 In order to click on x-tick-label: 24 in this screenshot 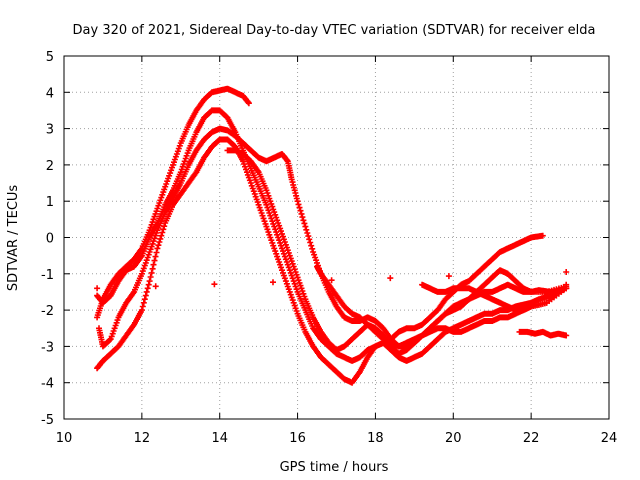, I will do `click(609, 438)`.